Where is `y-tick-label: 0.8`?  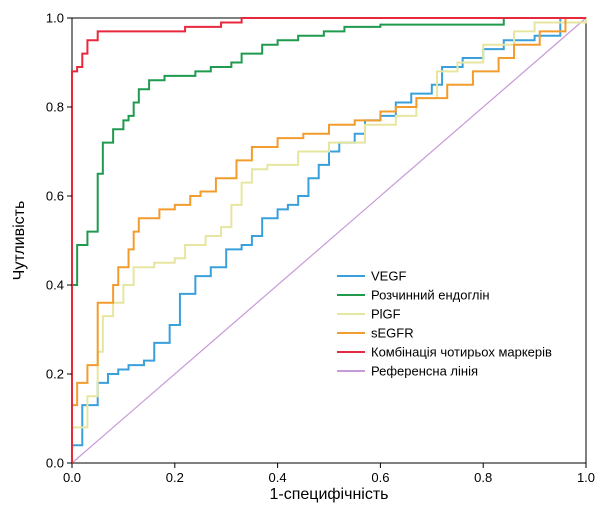
y-tick-label: 0.8 is located at coordinates (55, 107).